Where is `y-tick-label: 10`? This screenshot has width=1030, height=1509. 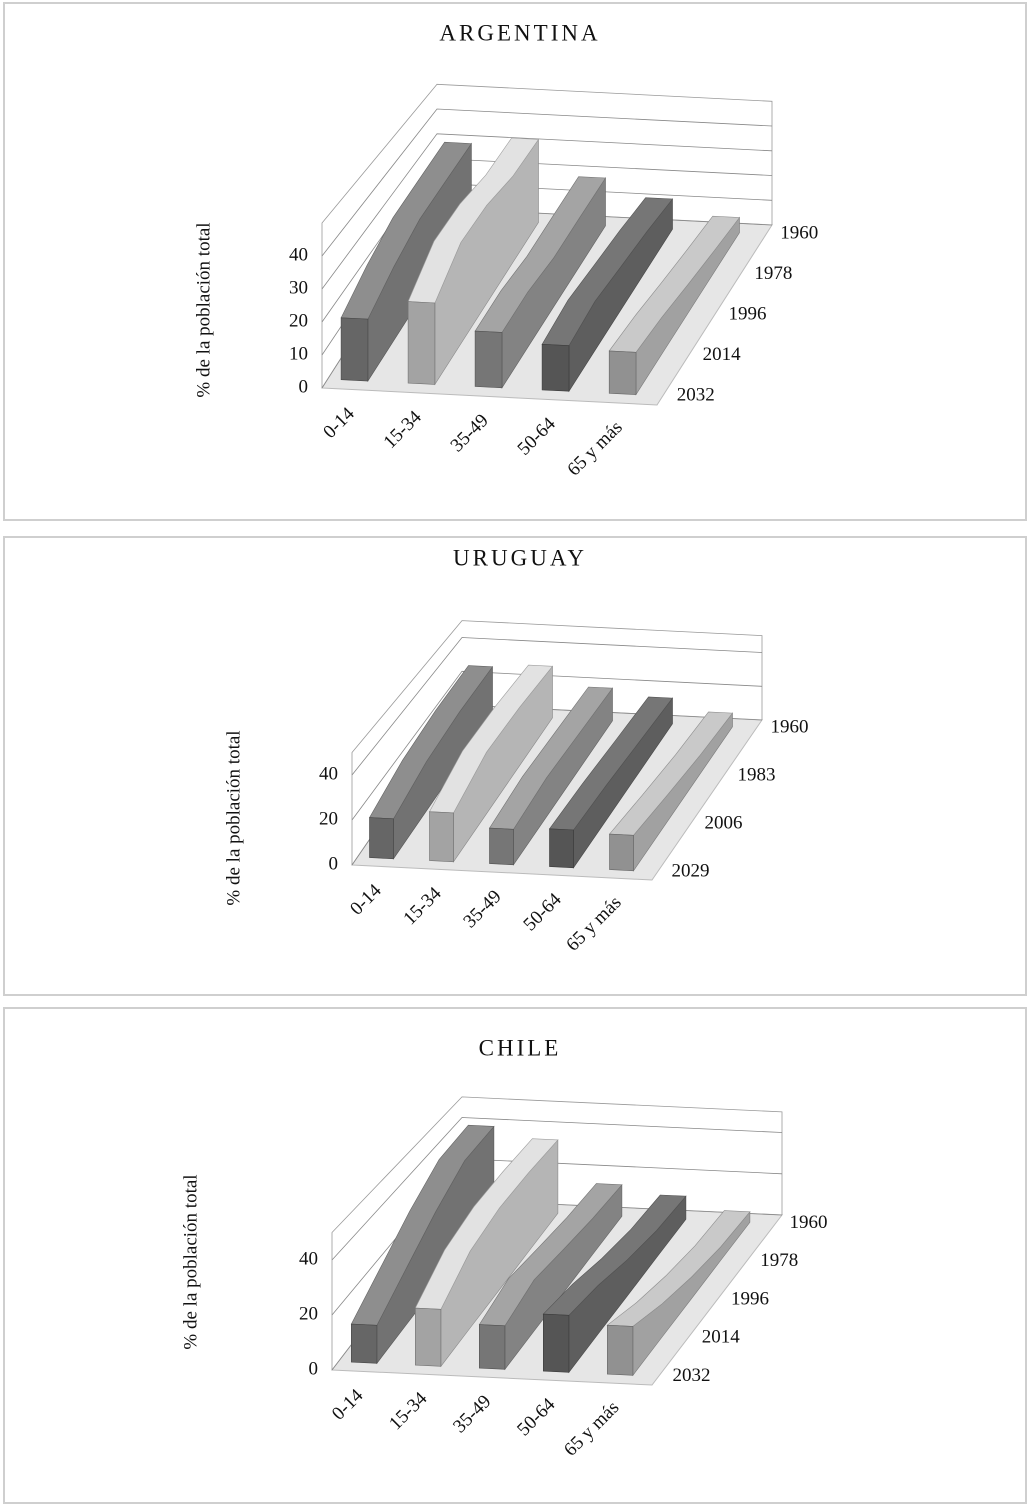 y-tick-label: 10 is located at coordinates (298, 353).